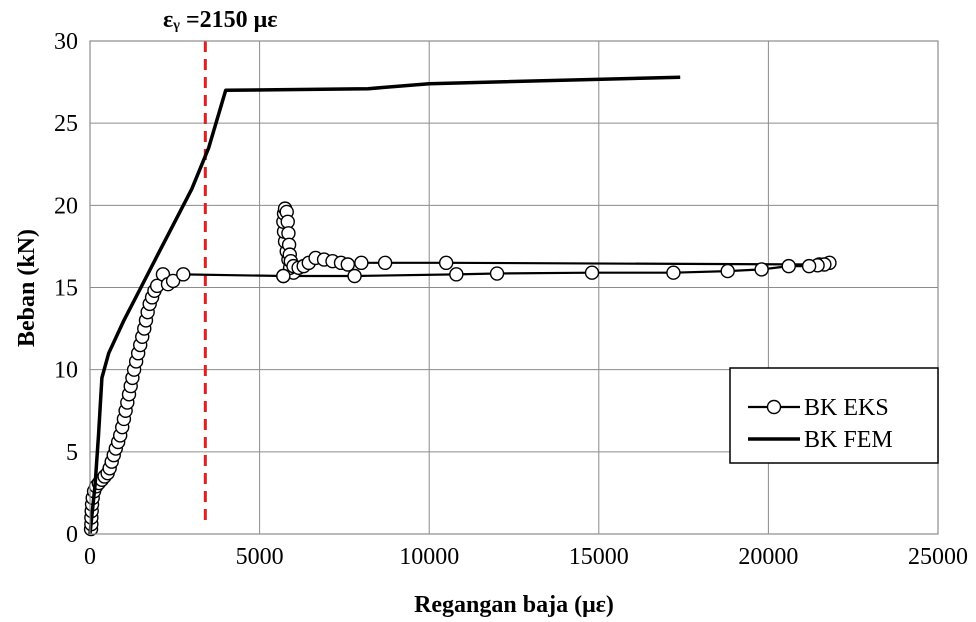 This screenshot has height=622, width=976. What do you see at coordinates (27, 288) in the screenshot?
I see `y-axis-title: Beban (kN)` at bounding box center [27, 288].